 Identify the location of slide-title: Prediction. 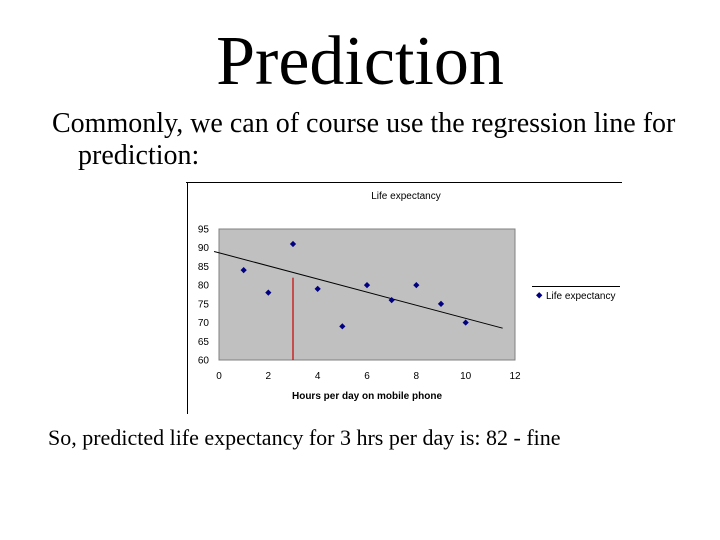
(360, 61).